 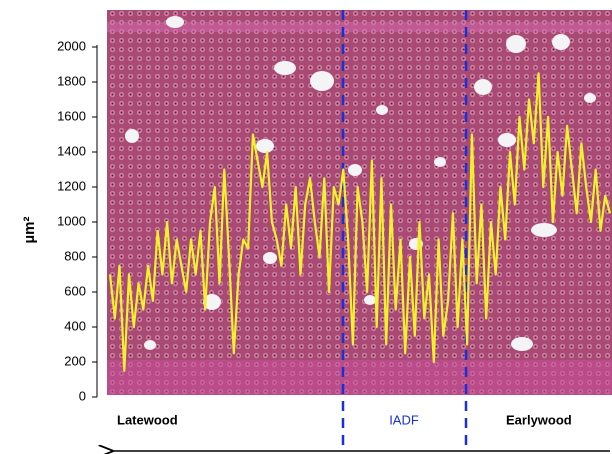 I want to click on y-tick-label: 200, so click(x=75, y=360).